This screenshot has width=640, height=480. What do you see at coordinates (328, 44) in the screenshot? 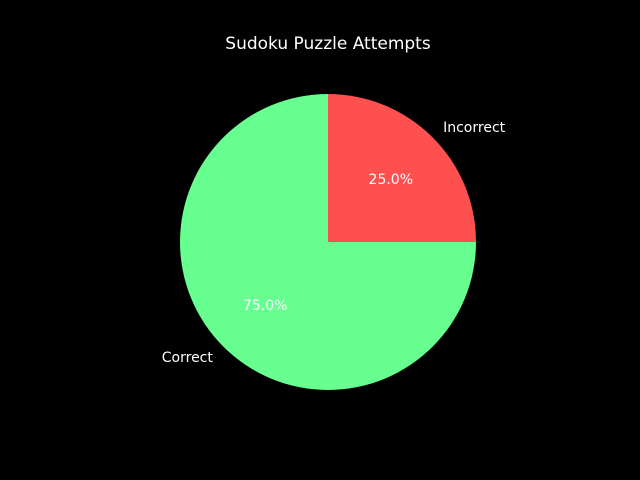
I see `chart-title: Sudoku Puzzle Attempts` at bounding box center [328, 44].